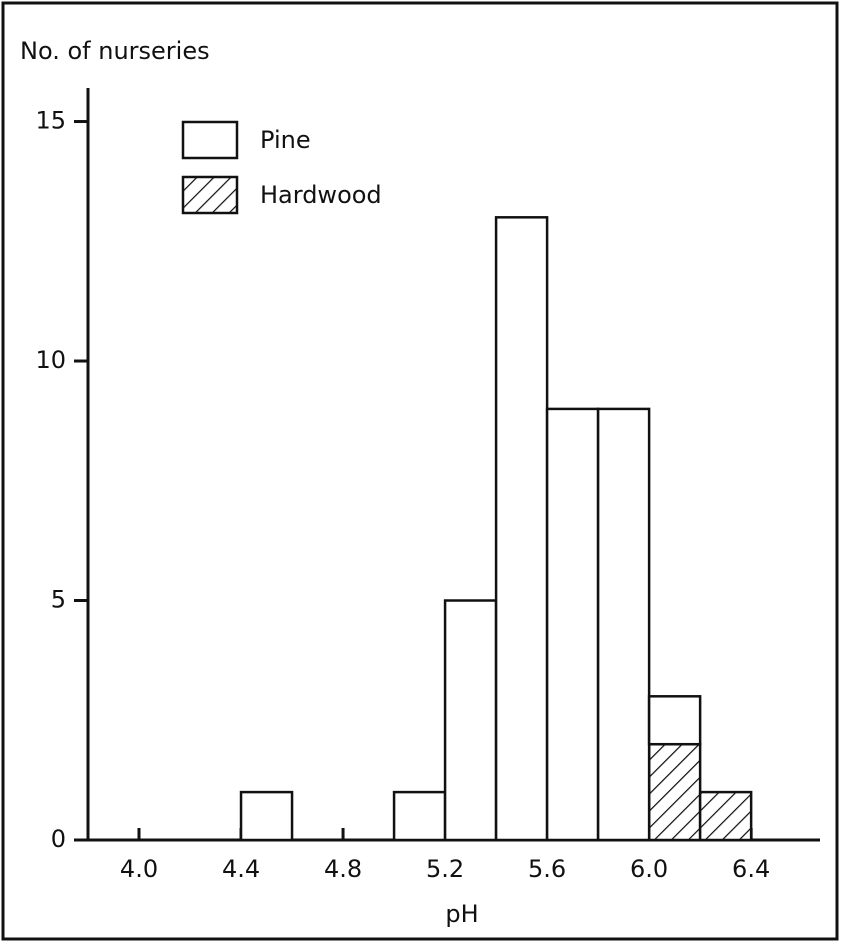 This screenshot has width=843, height=949. I want to click on y-axis-label: No. of nurseries, so click(115, 51).